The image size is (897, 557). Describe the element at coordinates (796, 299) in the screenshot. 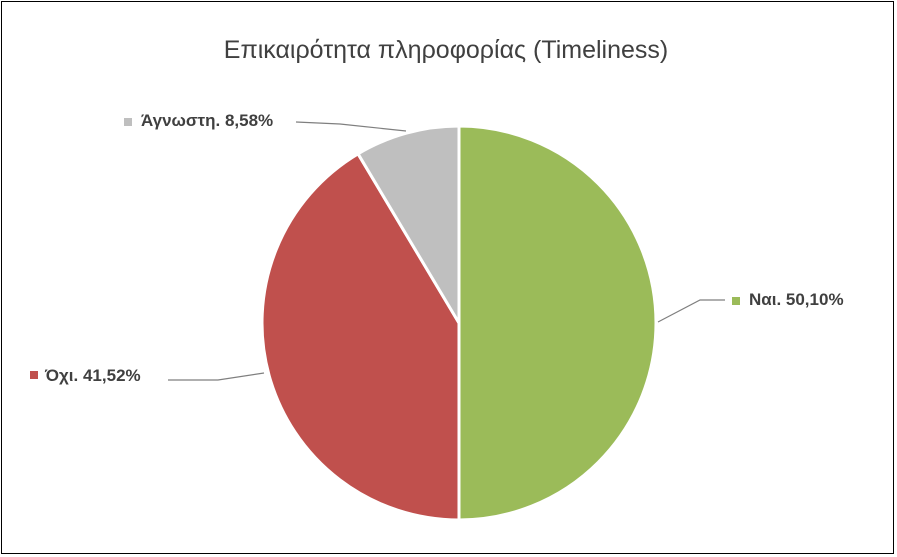

I see `data-label: Ναι. 50,10%` at that location.